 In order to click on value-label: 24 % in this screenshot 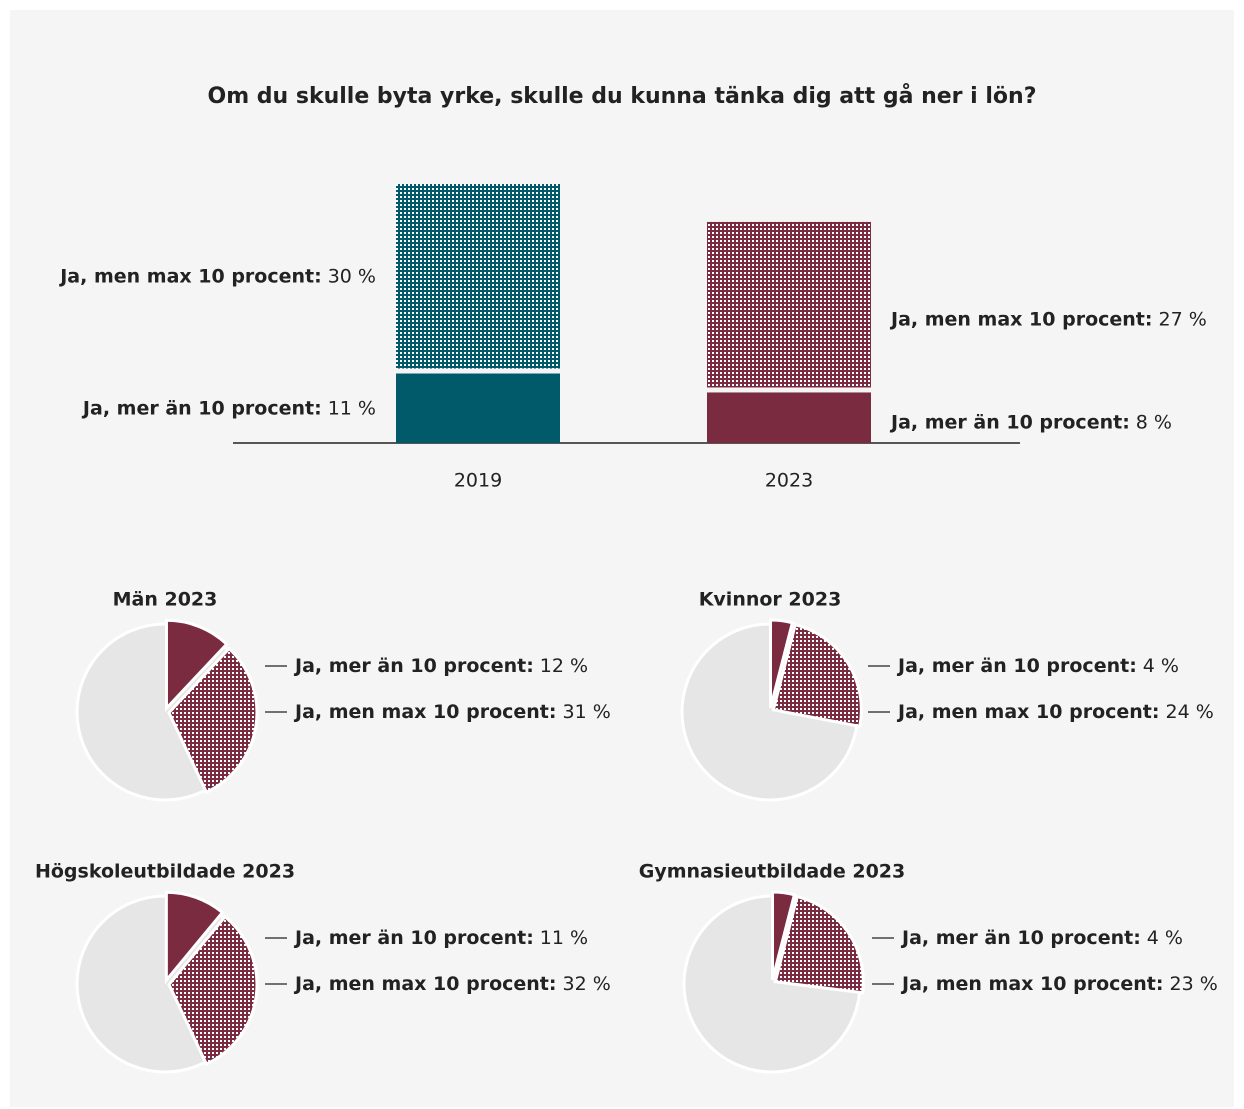, I will do `click(1189, 712)`.